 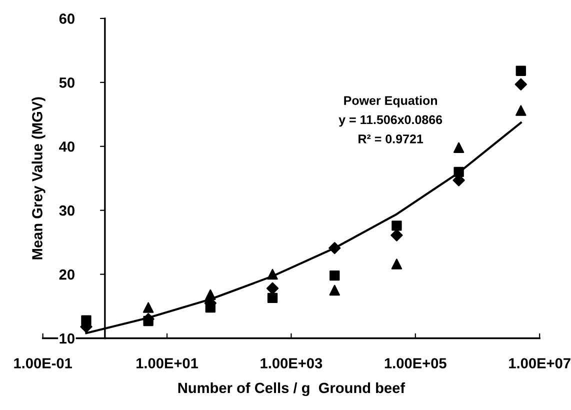 I want to click on x-tick-label: 1.00E+03, so click(x=291, y=363).